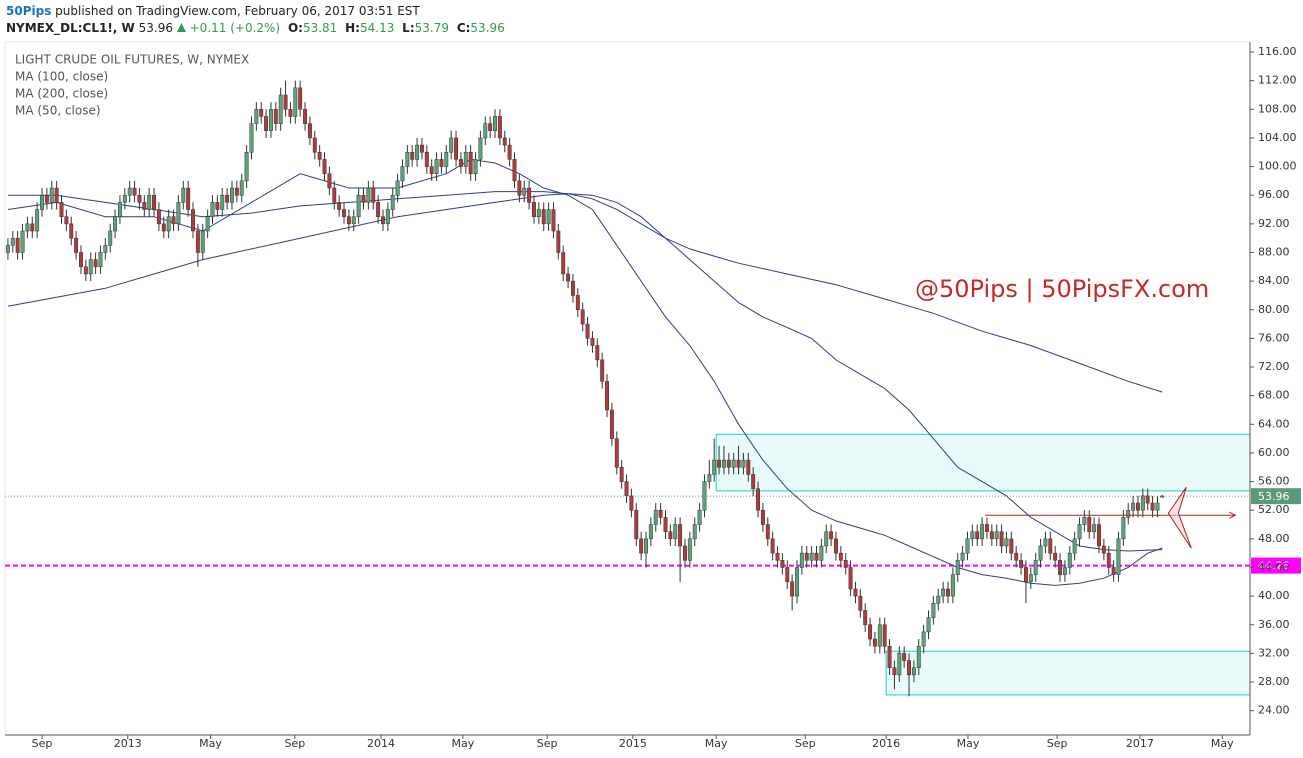 The image size is (1303, 758). What do you see at coordinates (1274, 710) in the screenshot?
I see `y-tick-label: 24.00` at bounding box center [1274, 710].